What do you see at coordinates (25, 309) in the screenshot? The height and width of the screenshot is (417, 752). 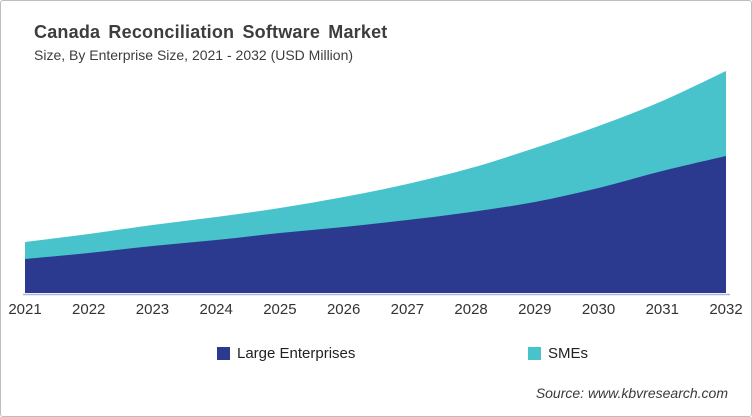 I see `x-tick-label: 2021` at bounding box center [25, 309].